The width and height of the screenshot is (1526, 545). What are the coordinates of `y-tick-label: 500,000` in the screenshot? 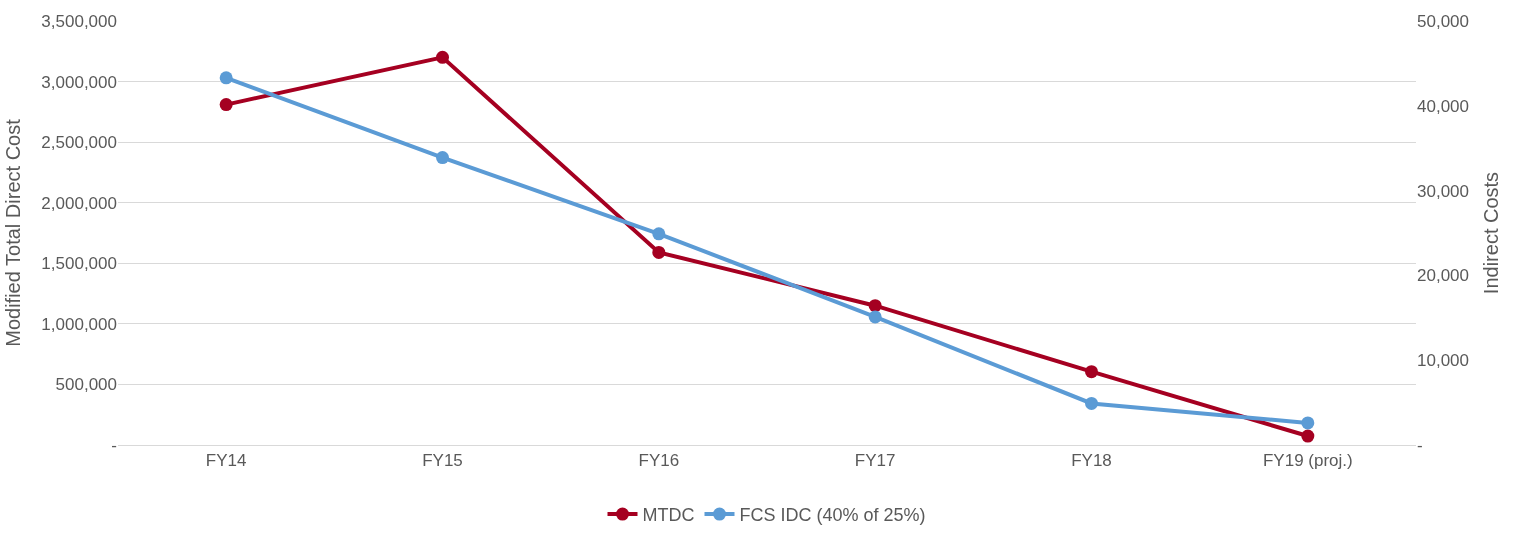 It's located at (86, 385).